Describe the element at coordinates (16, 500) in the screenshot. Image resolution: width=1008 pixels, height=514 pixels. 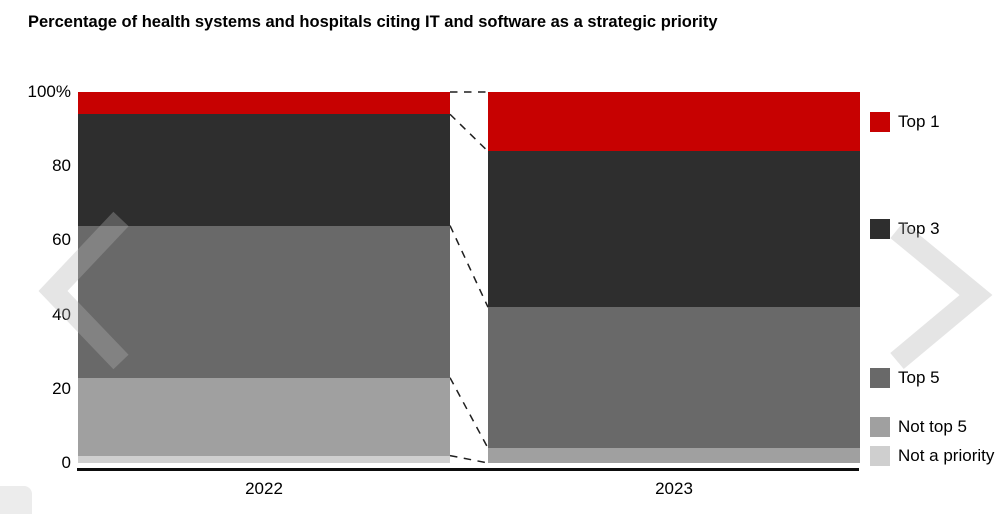
I see `bottom-left-scroll-fragment` at that location.